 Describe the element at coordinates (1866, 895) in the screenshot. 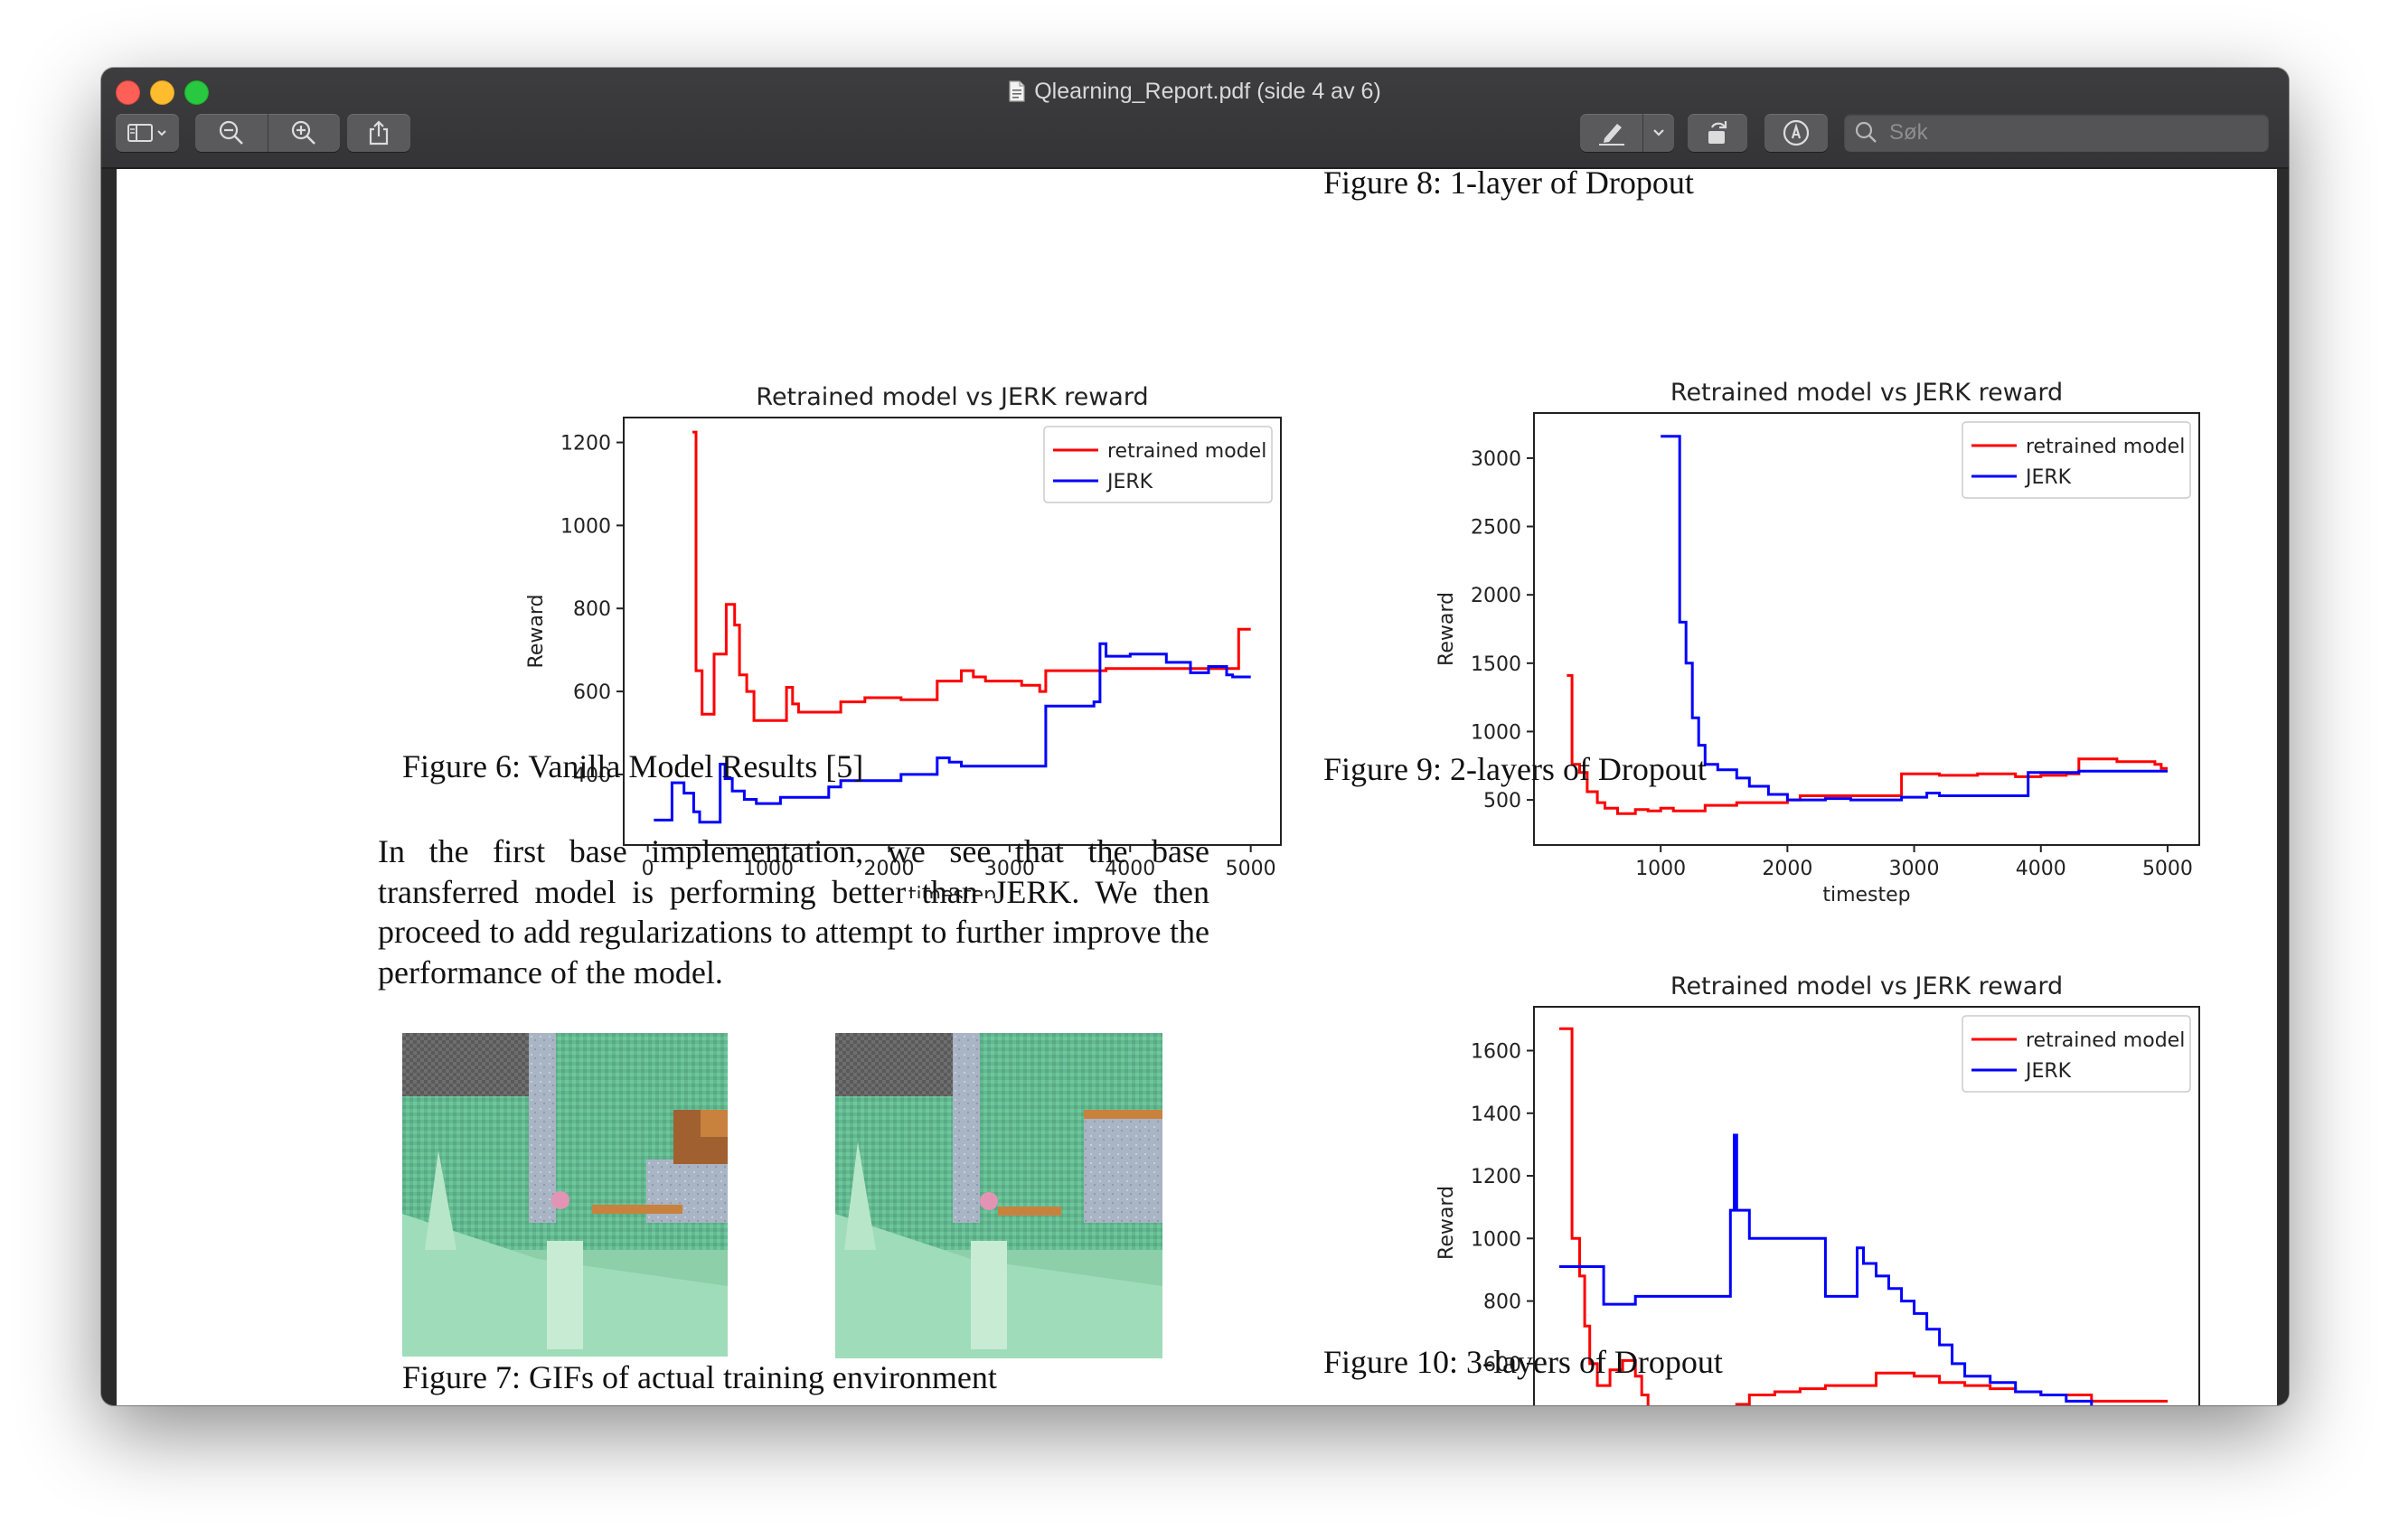

I see `x-axis-label: timestep` at that location.